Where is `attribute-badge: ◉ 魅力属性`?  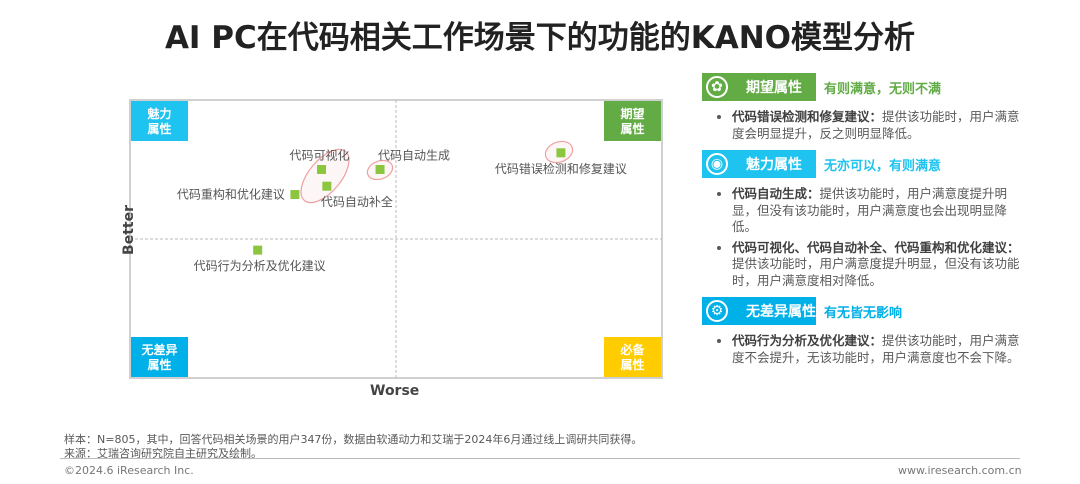
attribute-badge: ◉ 魅力属性 is located at coordinates (759, 164).